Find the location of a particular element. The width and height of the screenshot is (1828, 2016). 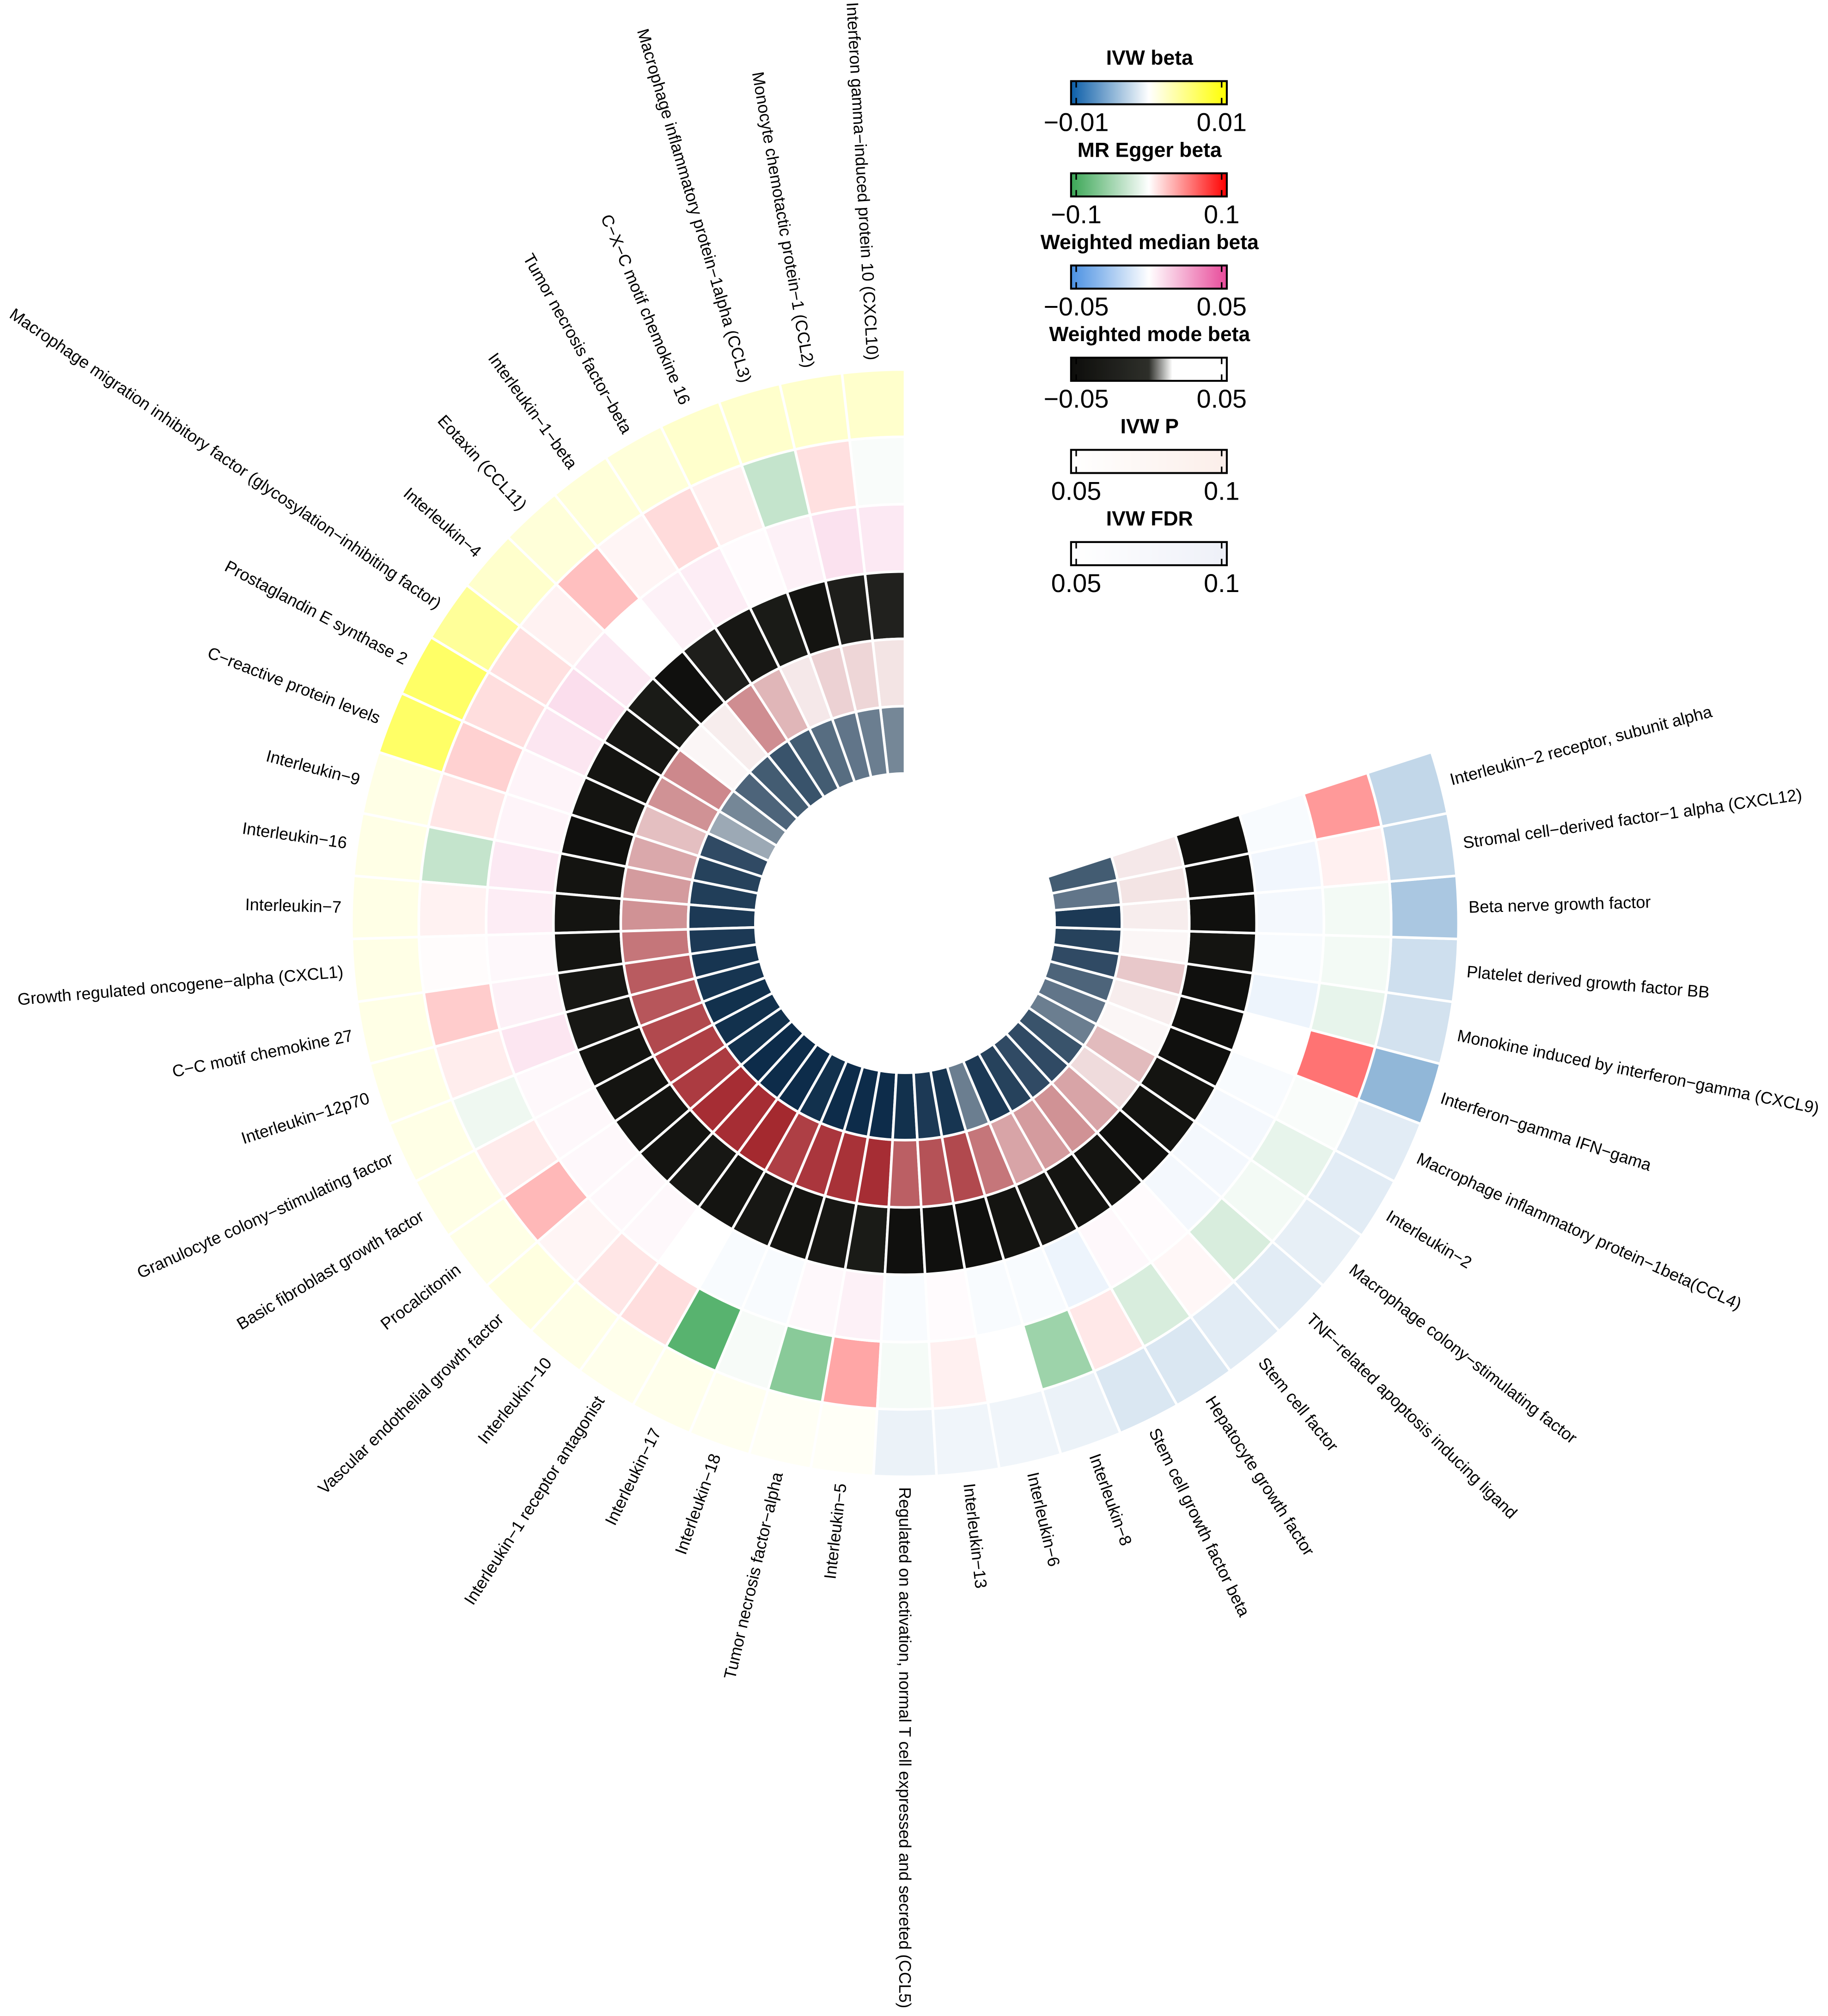

category-label: C−X−C motif chemokine 16 is located at coordinates (646, 310).